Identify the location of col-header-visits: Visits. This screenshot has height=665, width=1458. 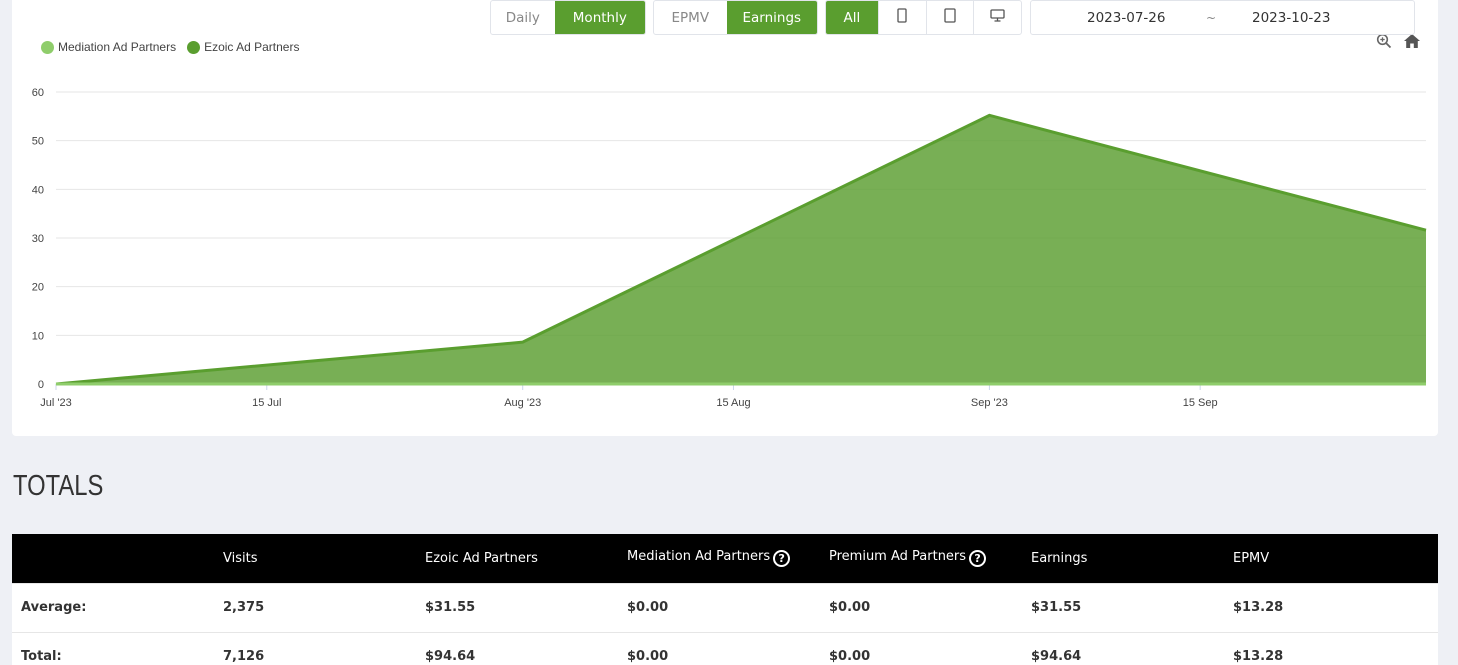
(315, 558).